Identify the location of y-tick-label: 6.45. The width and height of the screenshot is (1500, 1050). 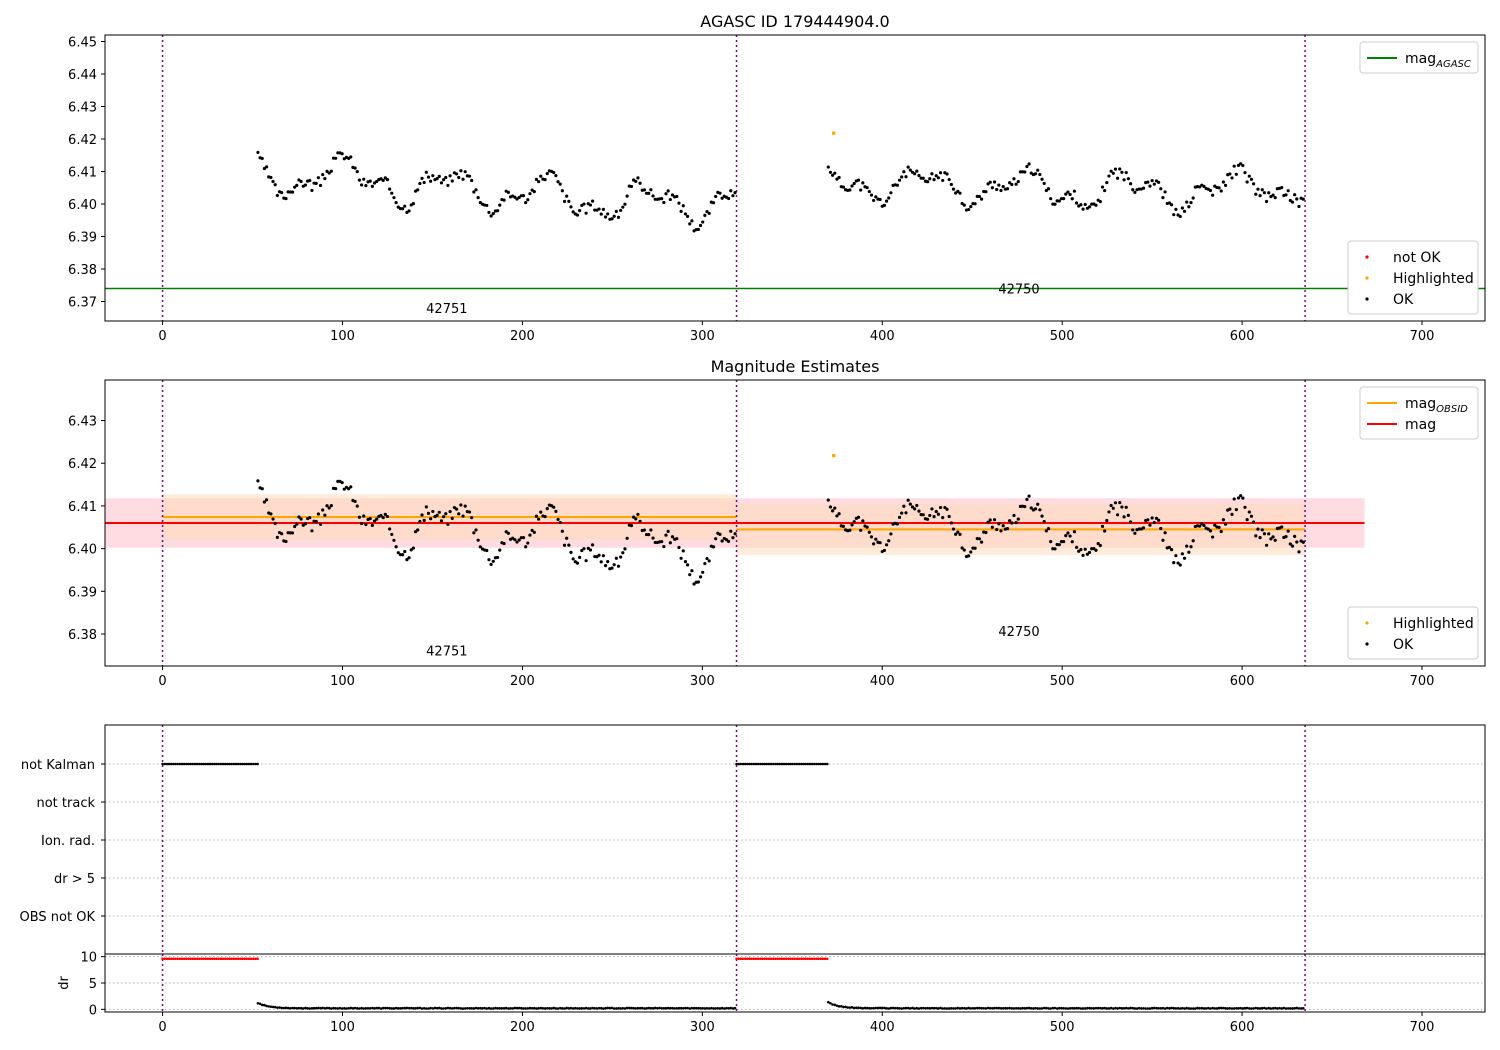
(82, 43).